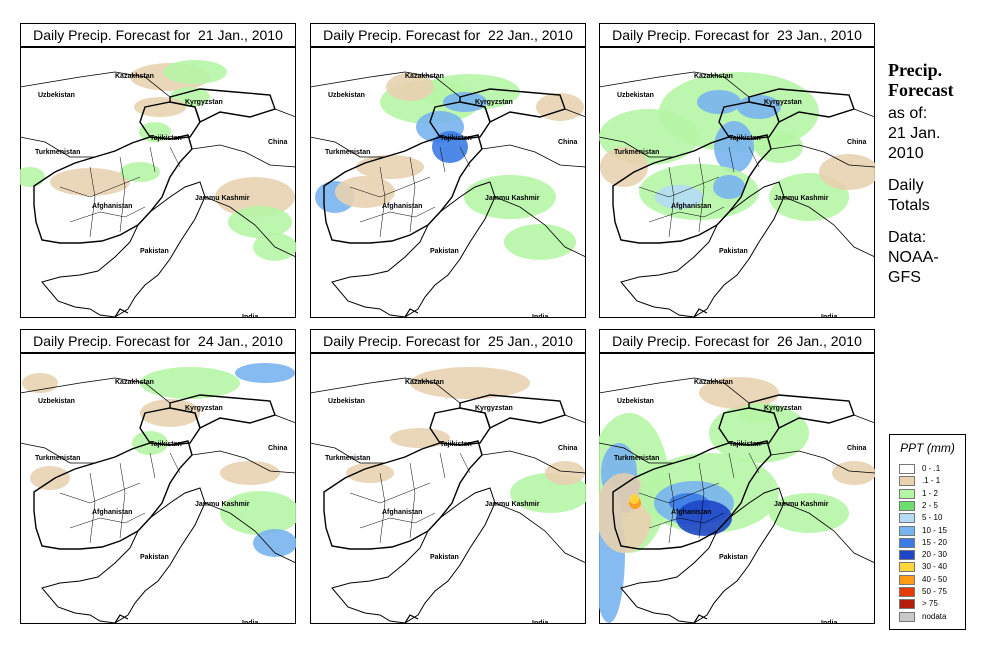  What do you see at coordinates (930, 604) in the screenshot?
I see `legend-label: > 75` at bounding box center [930, 604].